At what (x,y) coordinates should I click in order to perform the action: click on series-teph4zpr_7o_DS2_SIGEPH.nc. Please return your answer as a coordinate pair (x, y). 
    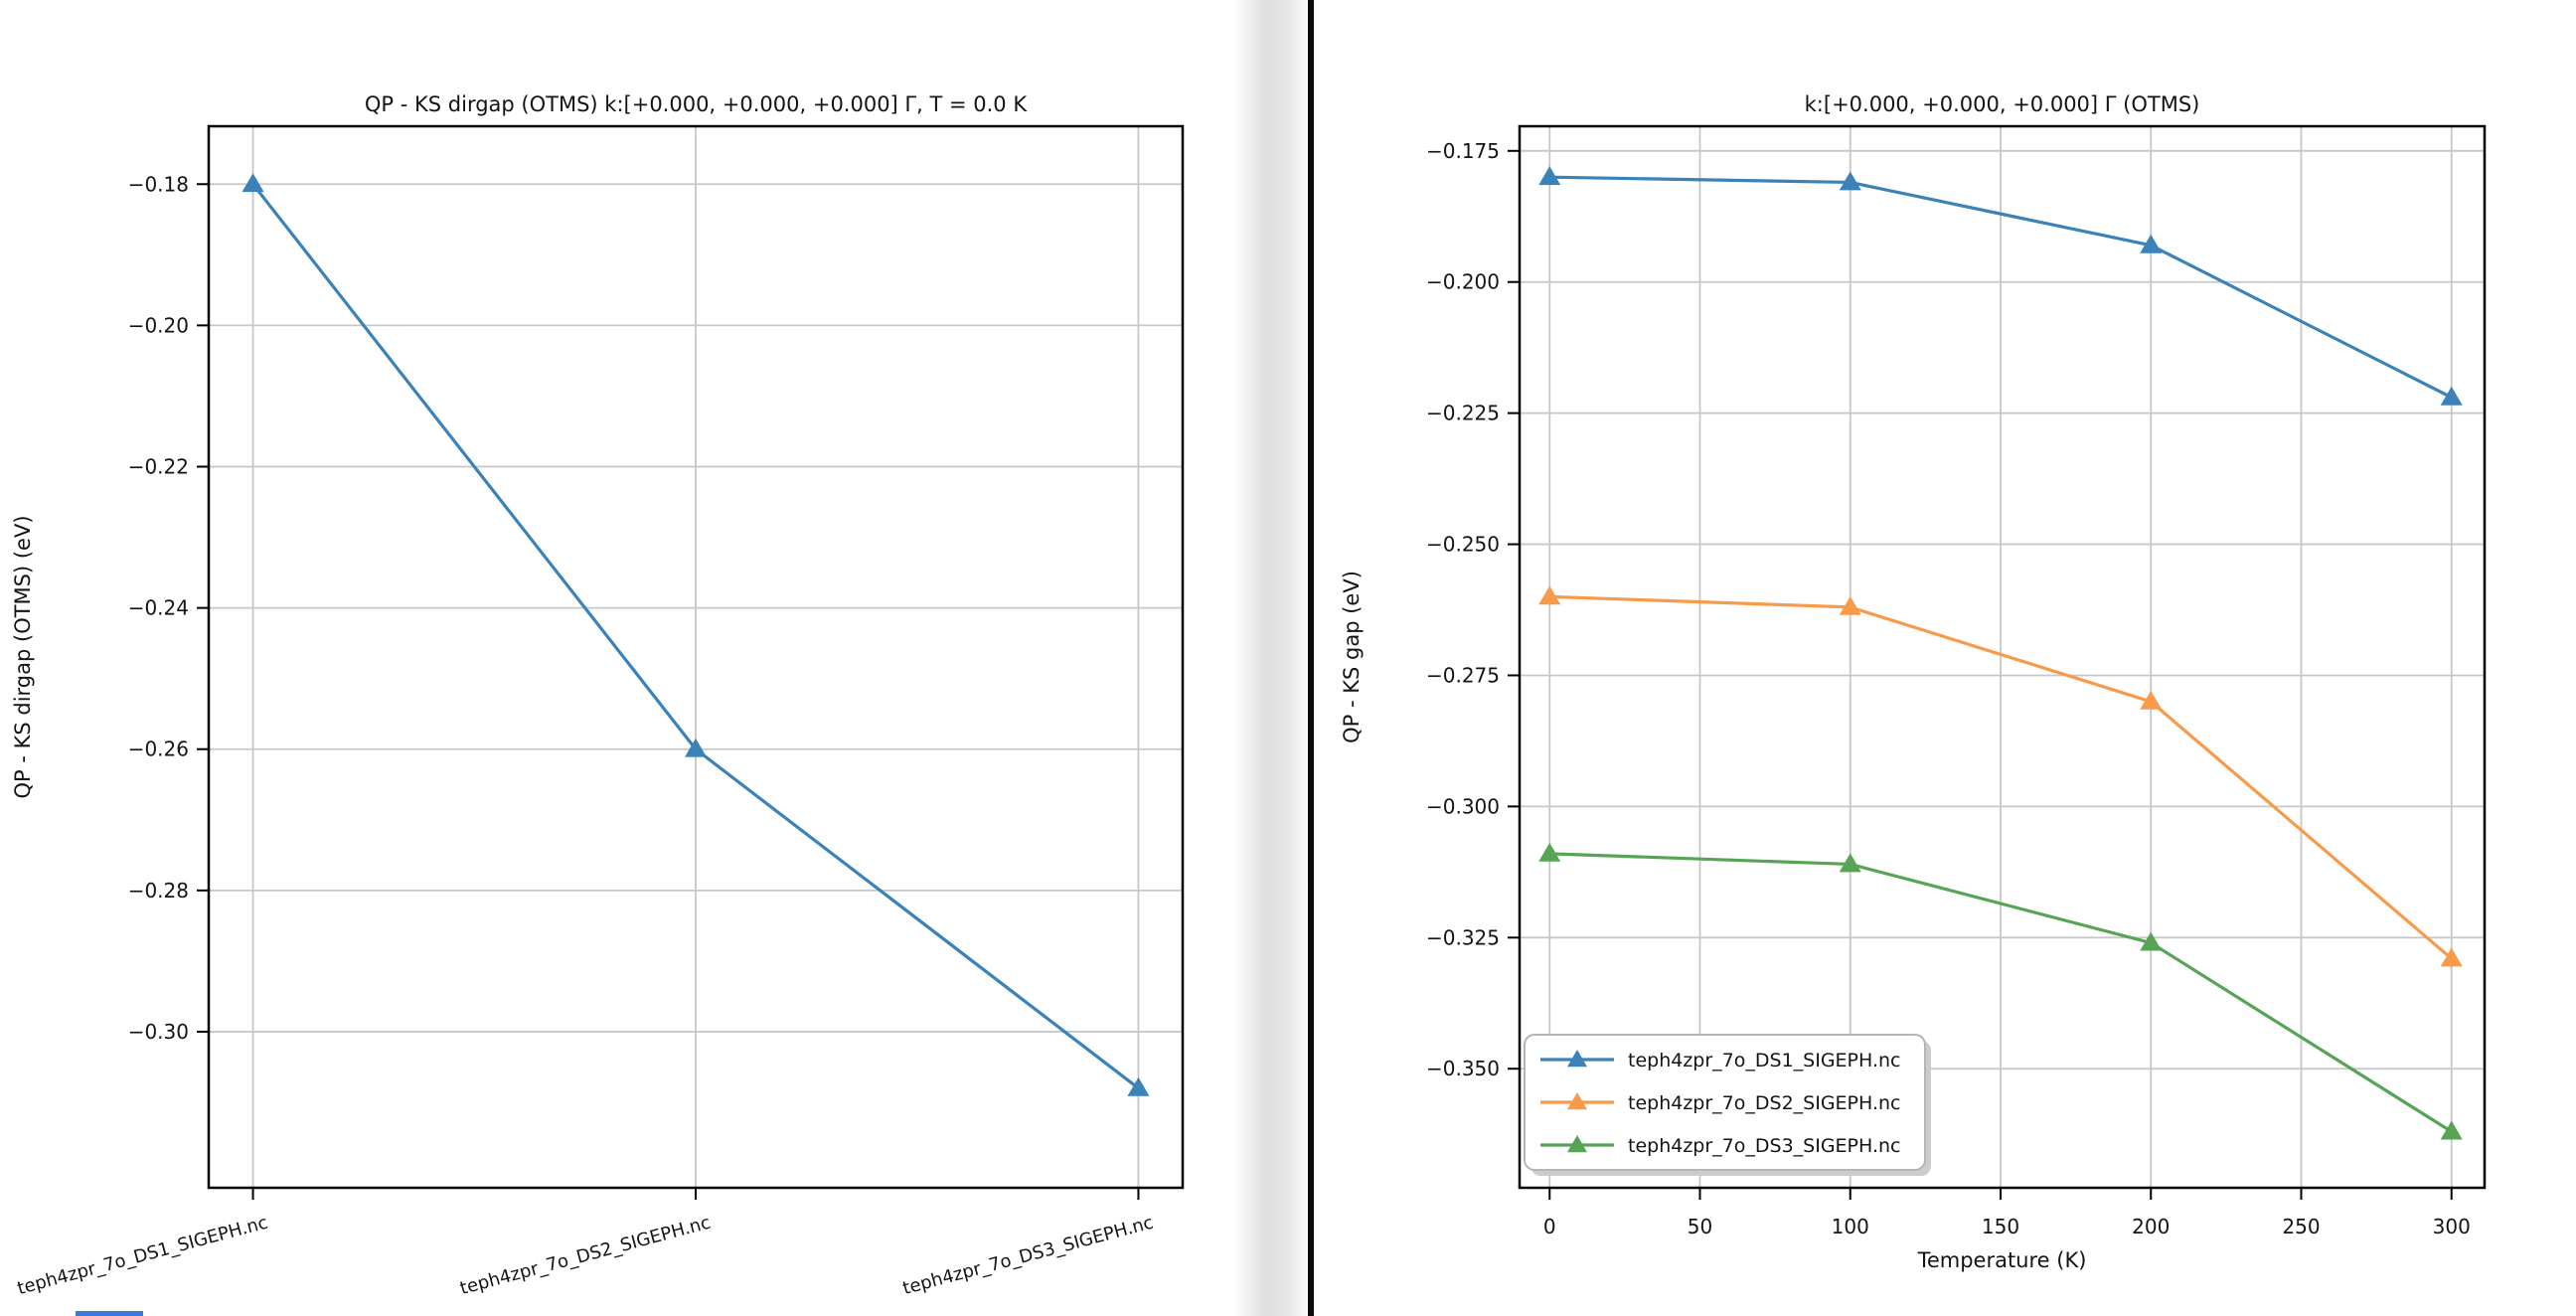
    Looking at the image, I should click on (2000, 776).